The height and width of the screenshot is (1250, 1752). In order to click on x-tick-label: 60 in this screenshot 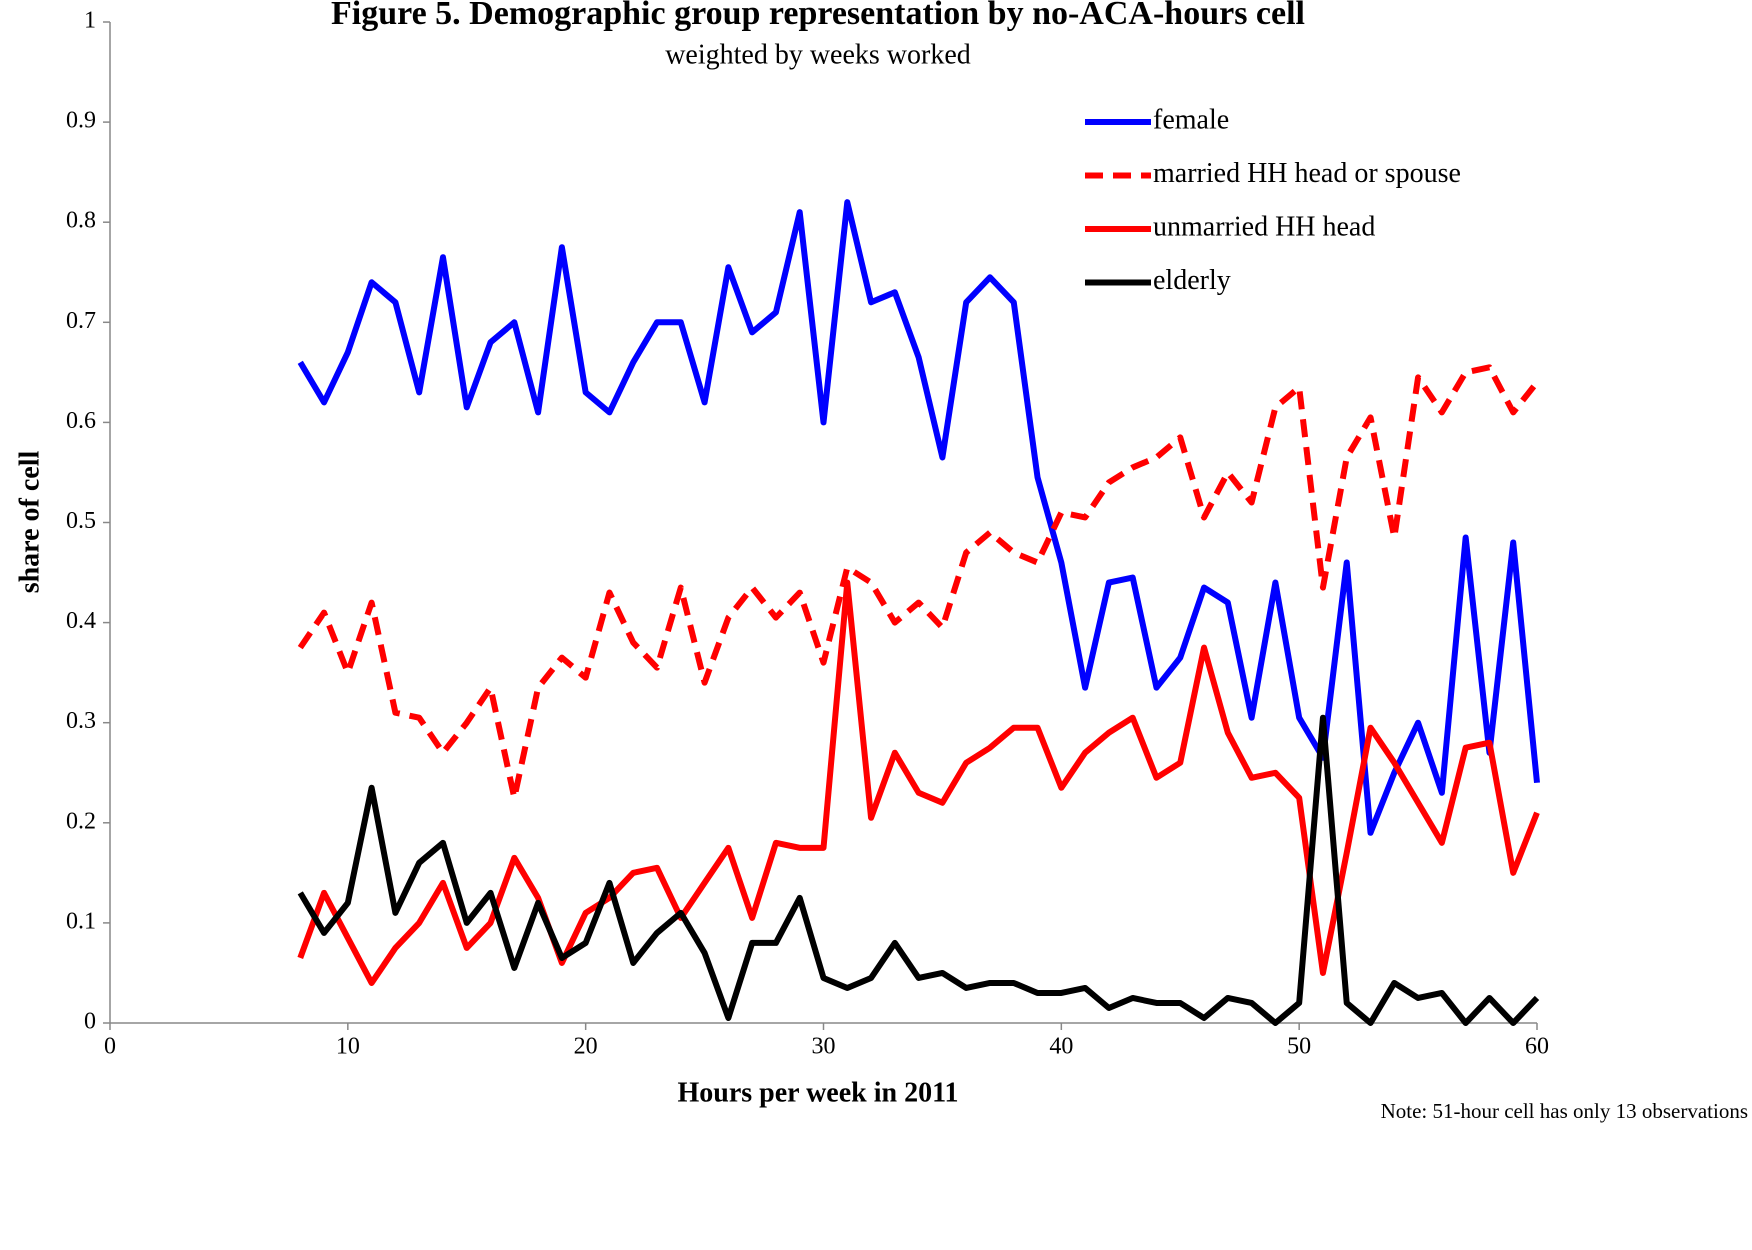, I will do `click(1537, 1047)`.